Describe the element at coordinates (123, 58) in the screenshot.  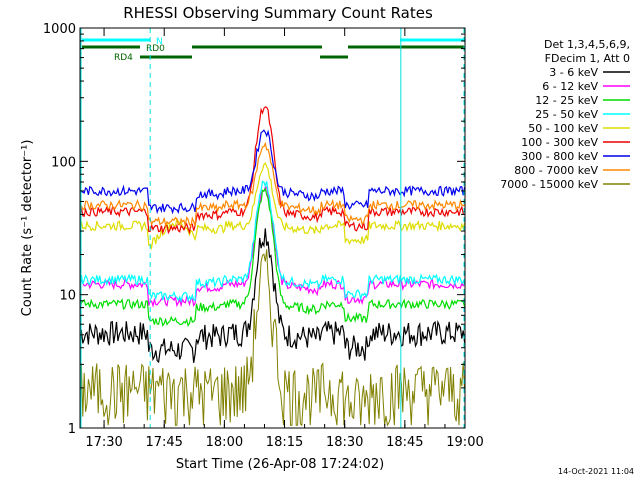
I see `status-bar-label: RD4` at that location.